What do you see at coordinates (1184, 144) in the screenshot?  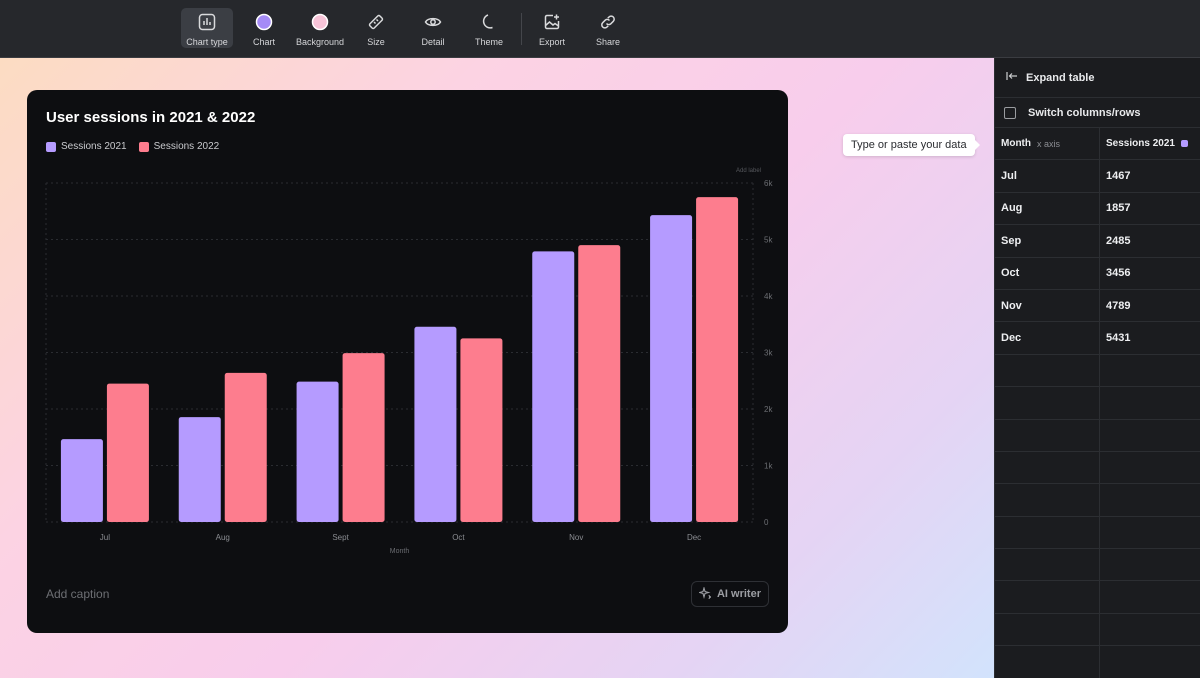 I see `series-color-dot` at bounding box center [1184, 144].